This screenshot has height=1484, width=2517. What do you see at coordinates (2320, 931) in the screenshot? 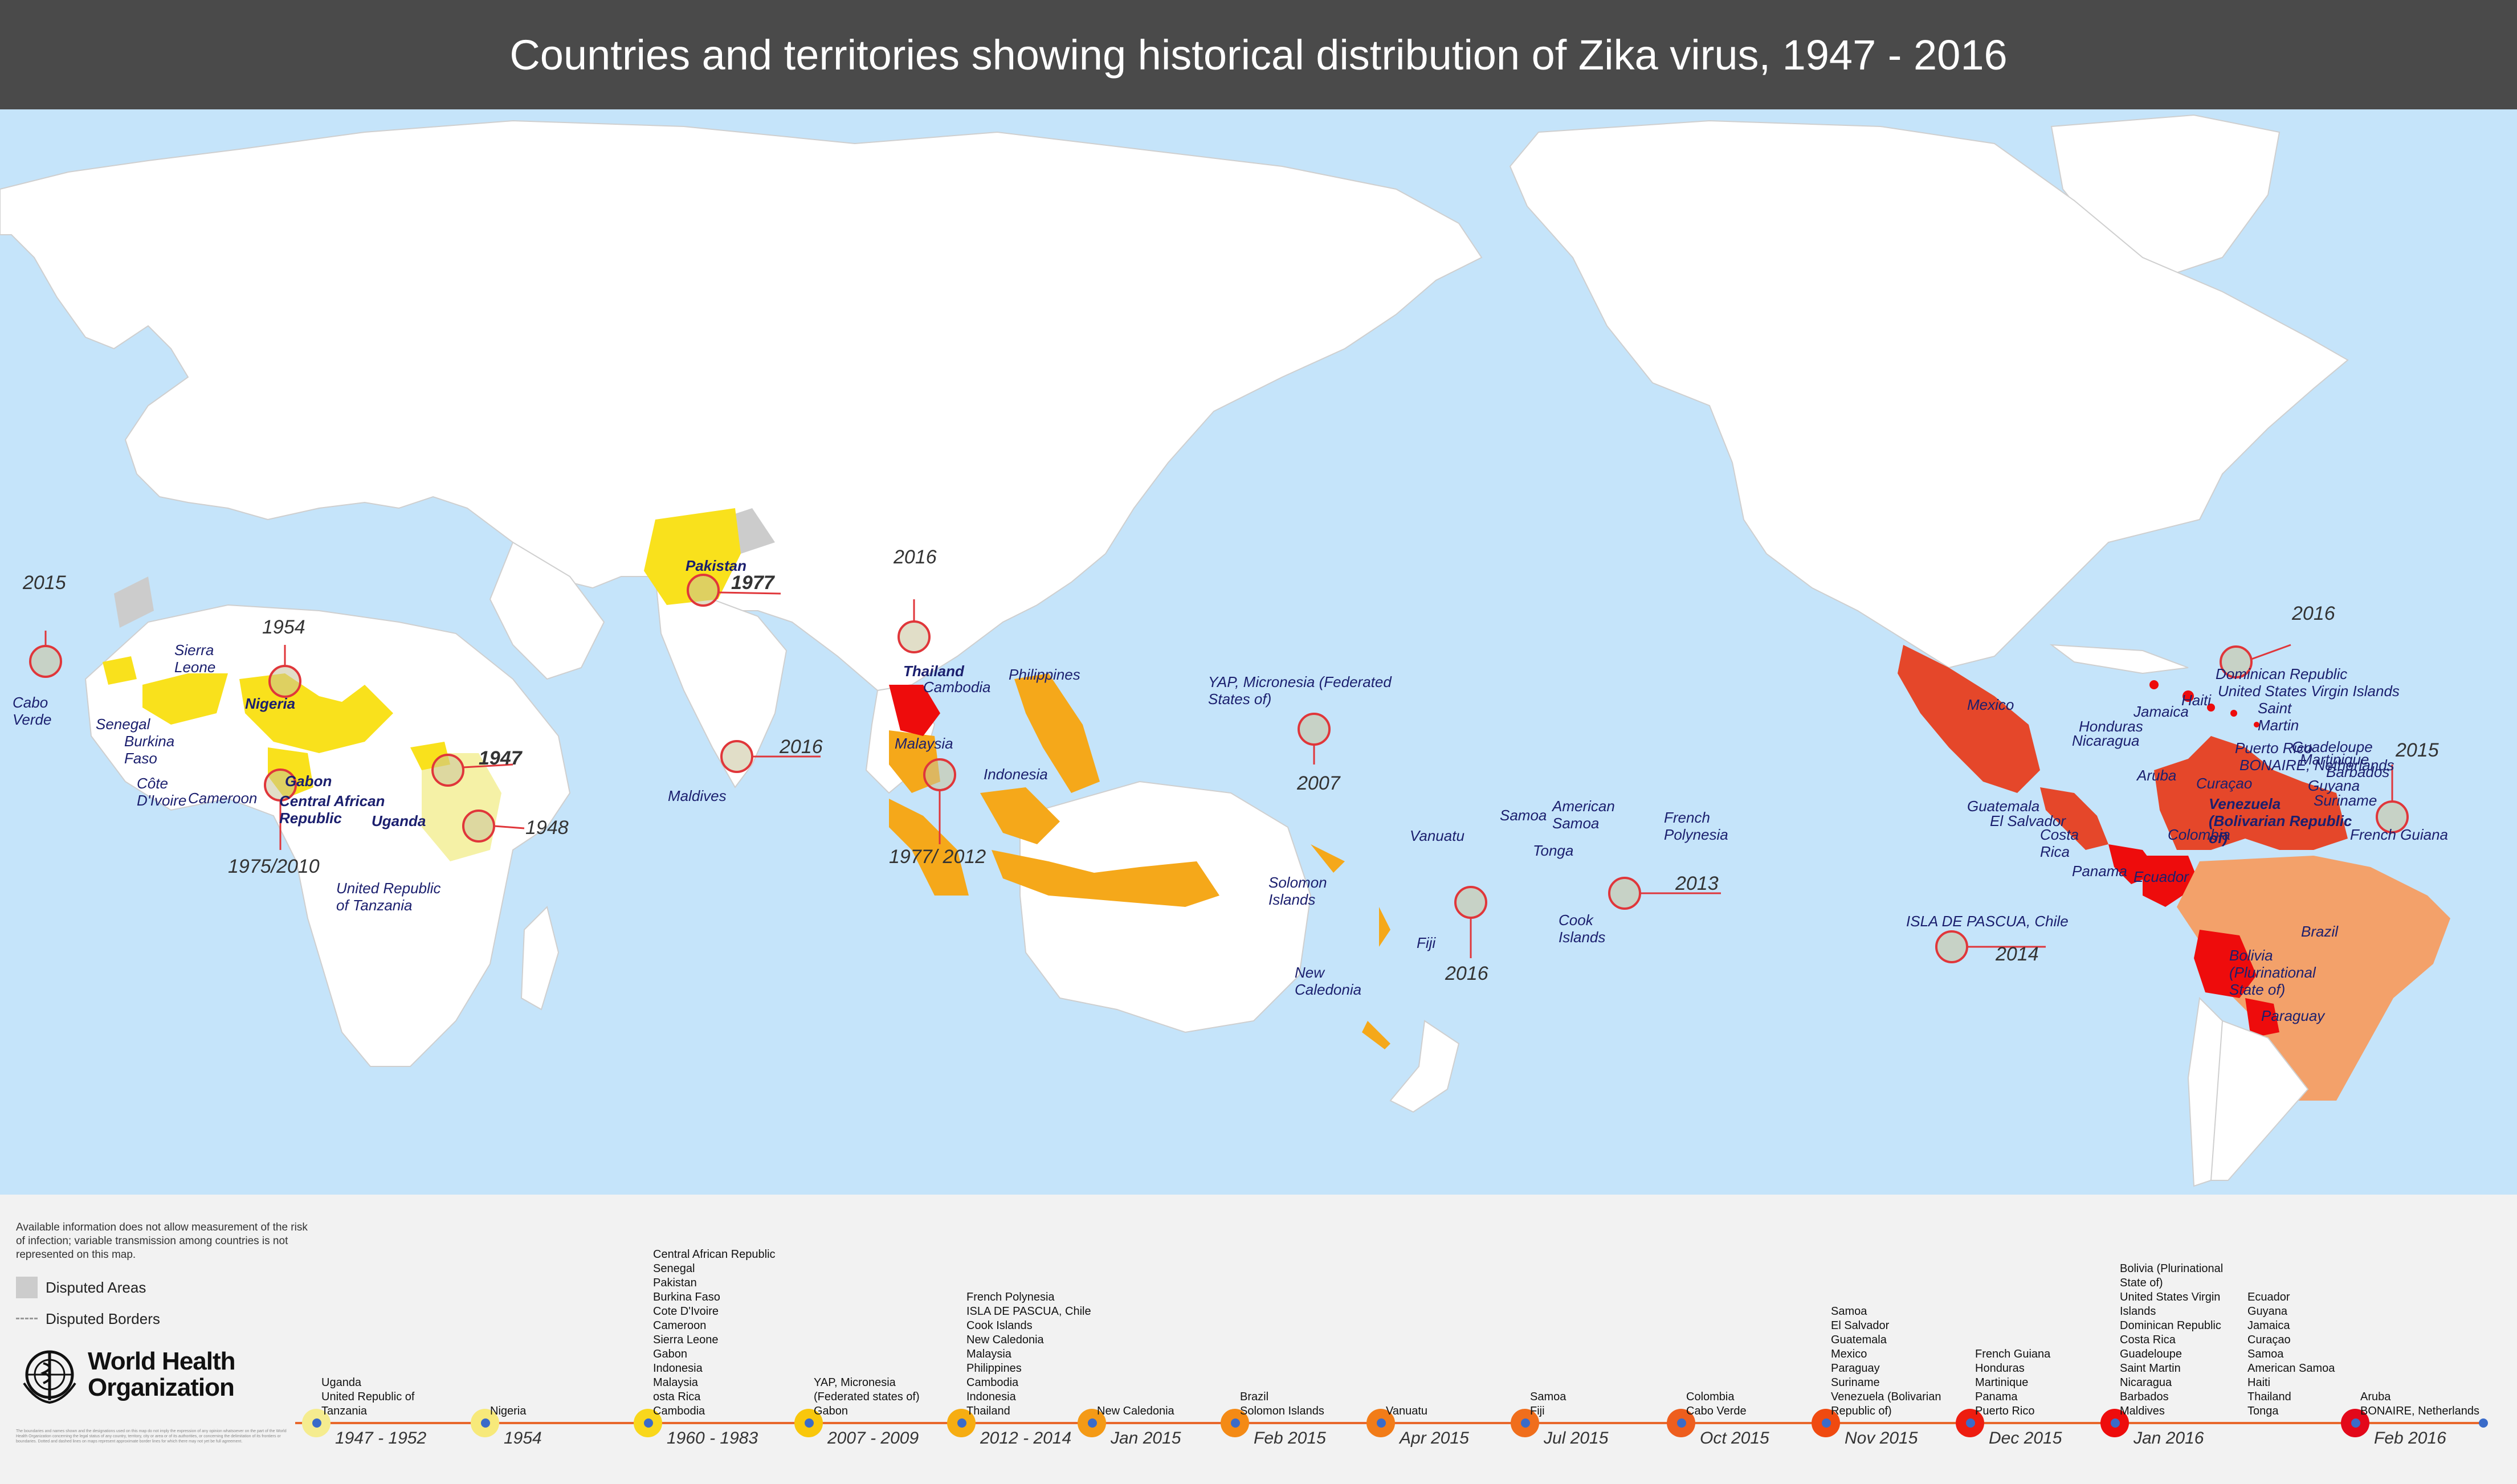
I see `label-brazil: Brazil` at bounding box center [2320, 931].